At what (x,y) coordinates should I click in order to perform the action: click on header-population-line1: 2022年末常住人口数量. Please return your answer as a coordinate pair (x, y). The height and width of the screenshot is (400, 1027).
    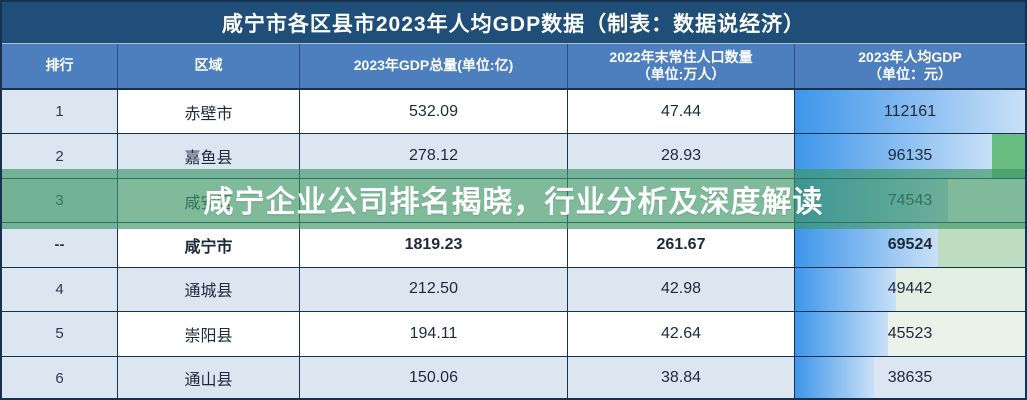
    Looking at the image, I should click on (681, 56).